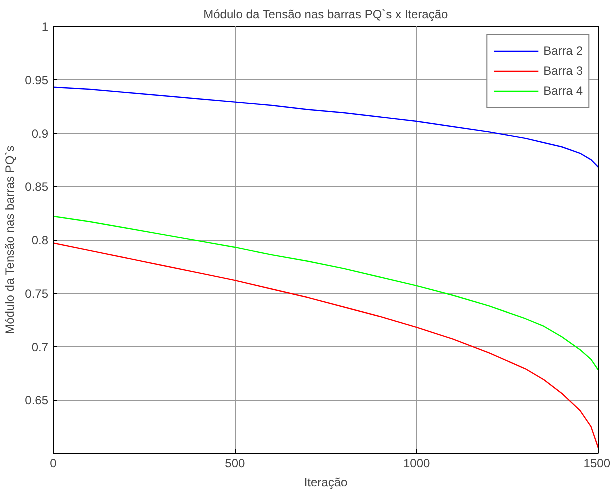 The height and width of the screenshot is (492, 610). Describe the element at coordinates (37, 80) in the screenshot. I see `y-tick-label: 0.95` at that location.